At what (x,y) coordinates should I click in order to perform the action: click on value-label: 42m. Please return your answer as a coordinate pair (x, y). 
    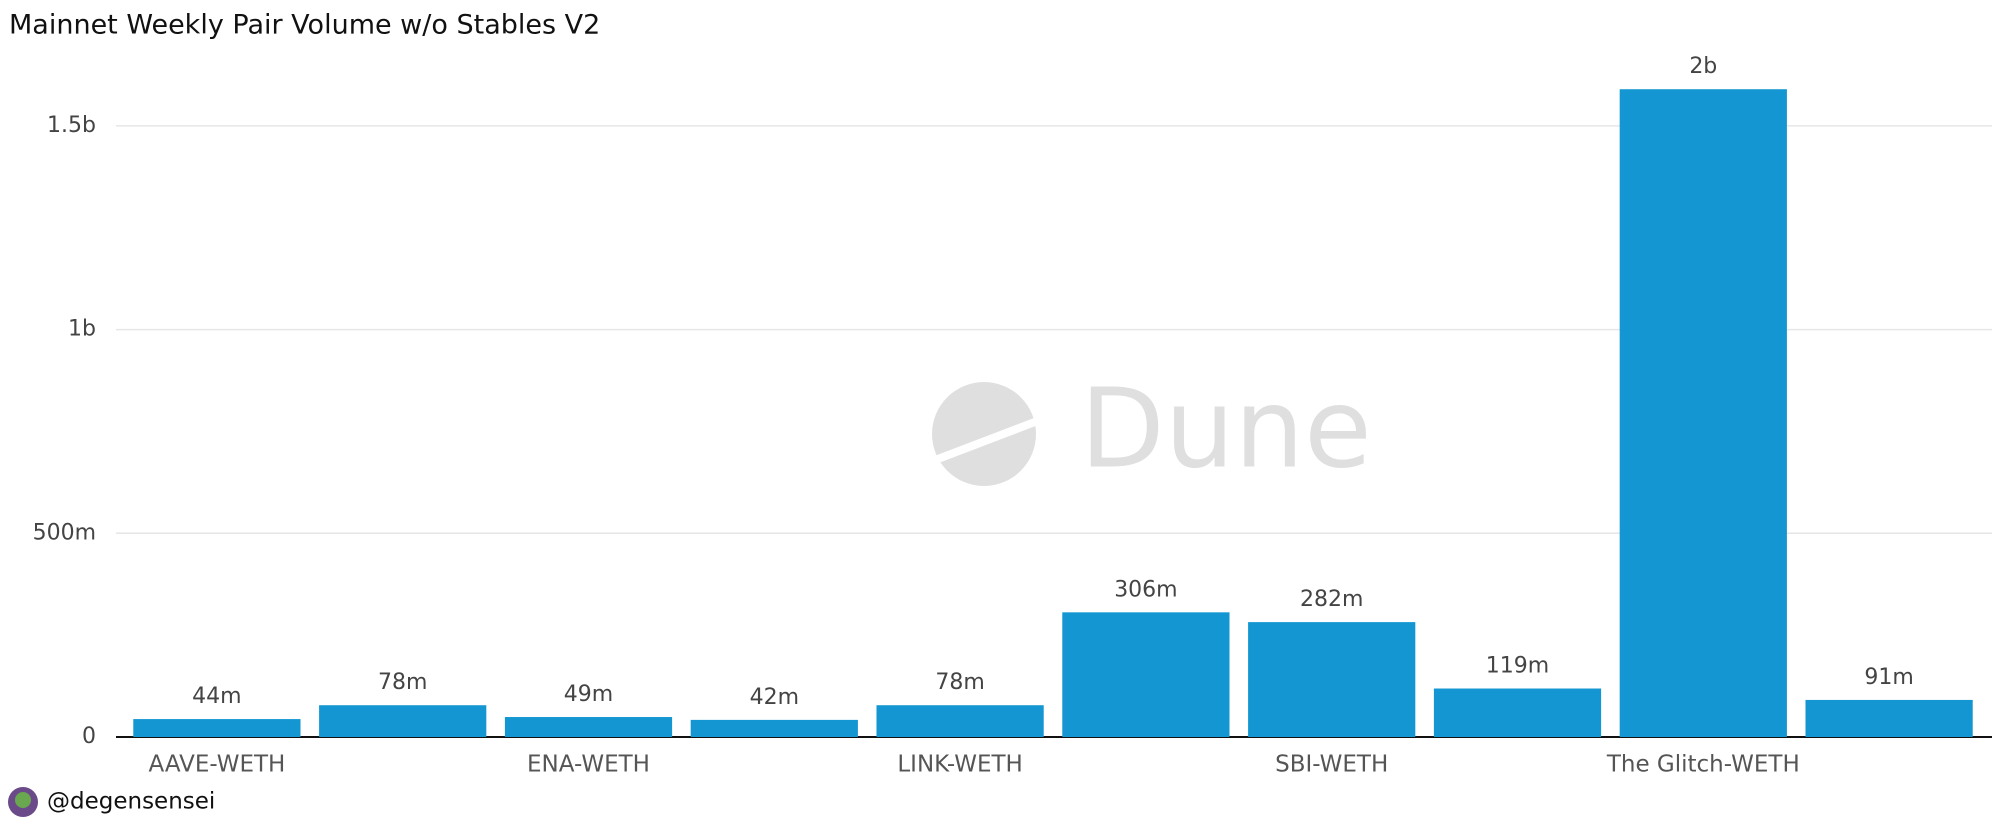
    Looking at the image, I should click on (774, 697).